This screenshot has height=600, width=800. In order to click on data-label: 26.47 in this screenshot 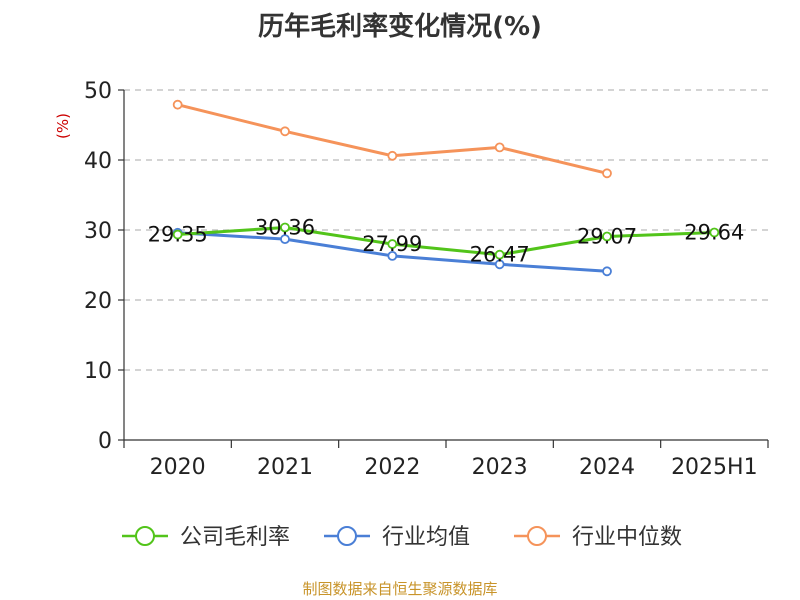, I will do `click(500, 255)`.